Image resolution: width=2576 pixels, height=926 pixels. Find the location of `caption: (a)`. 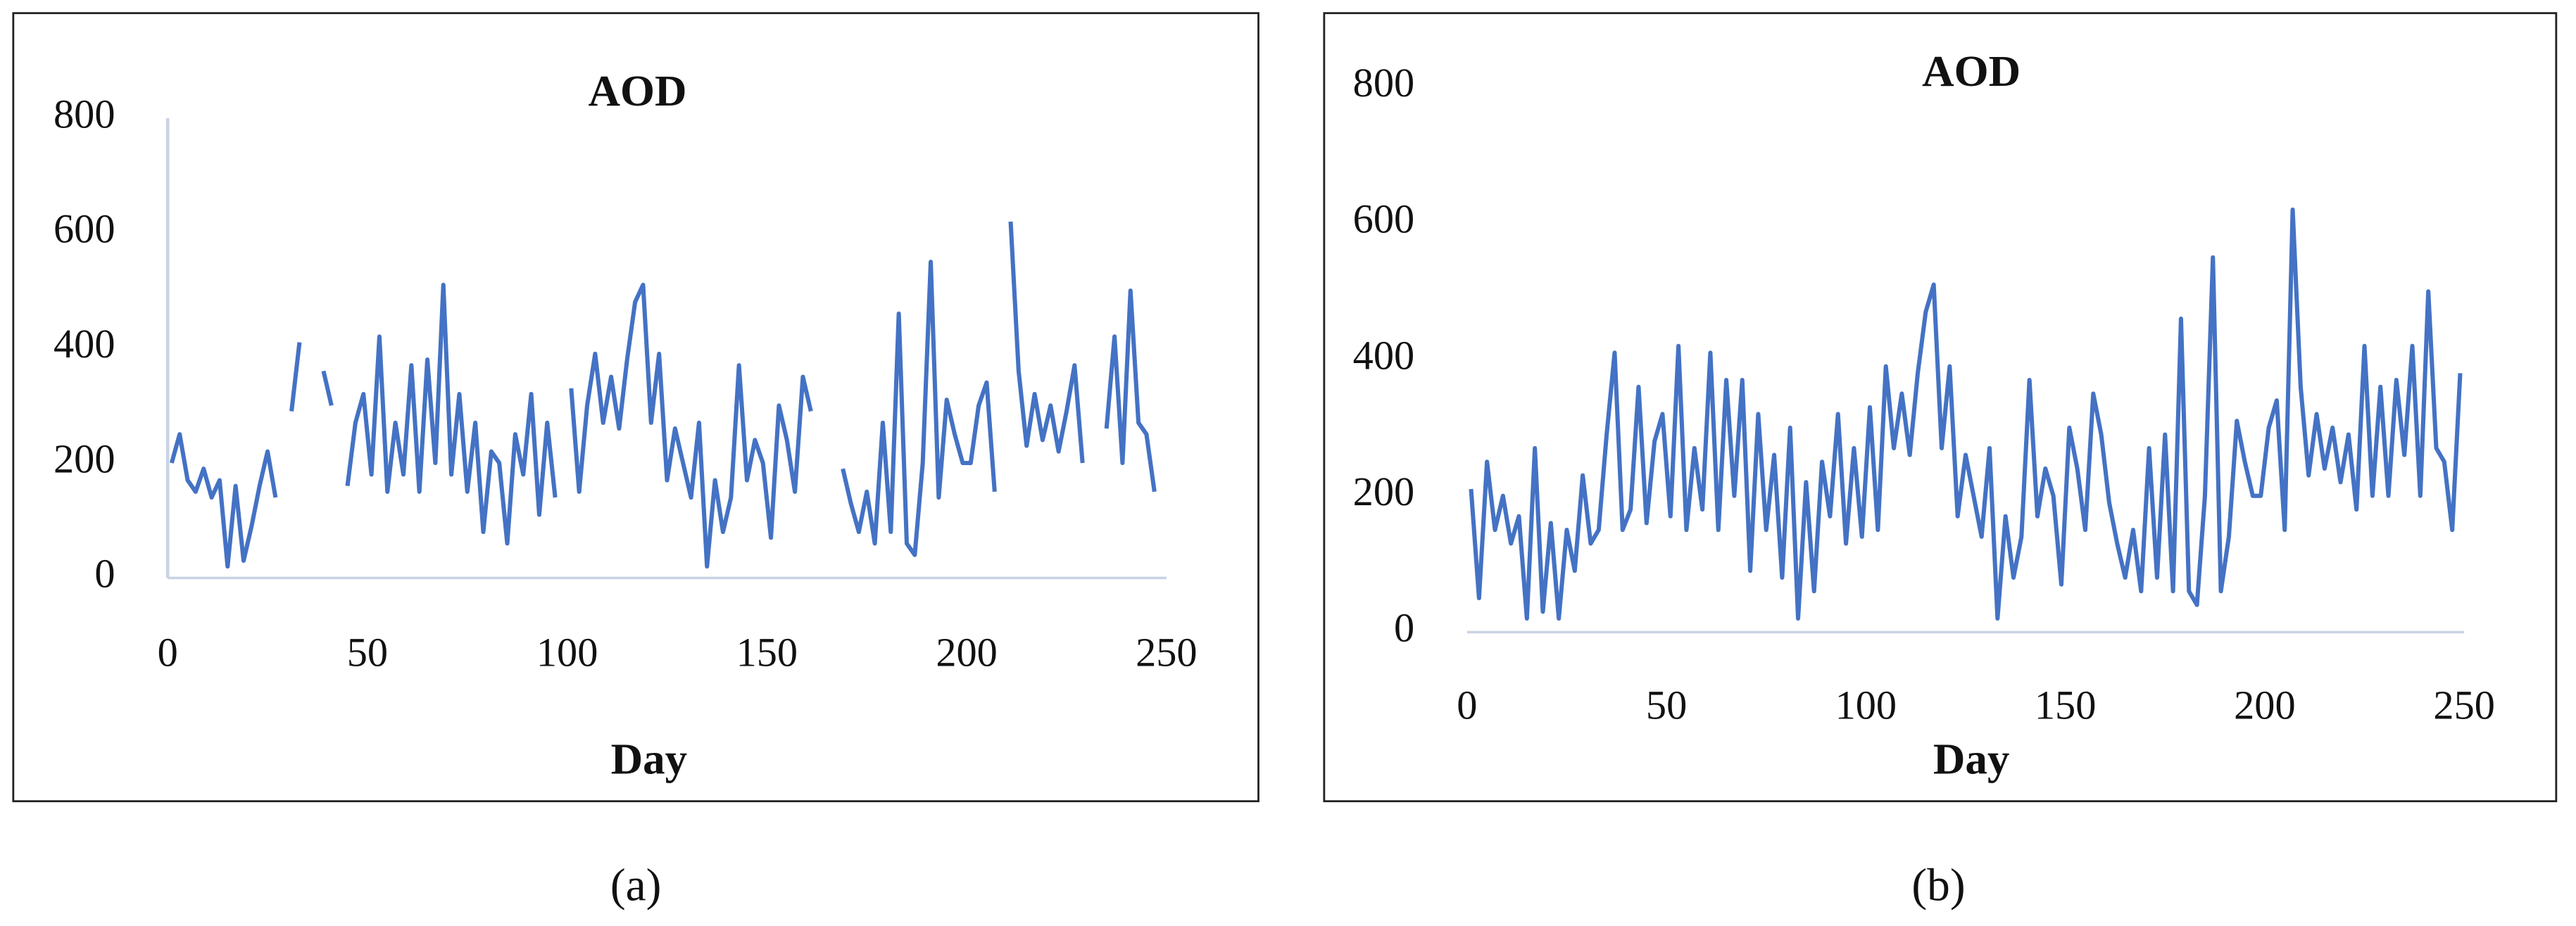

caption: (a) is located at coordinates (636, 886).